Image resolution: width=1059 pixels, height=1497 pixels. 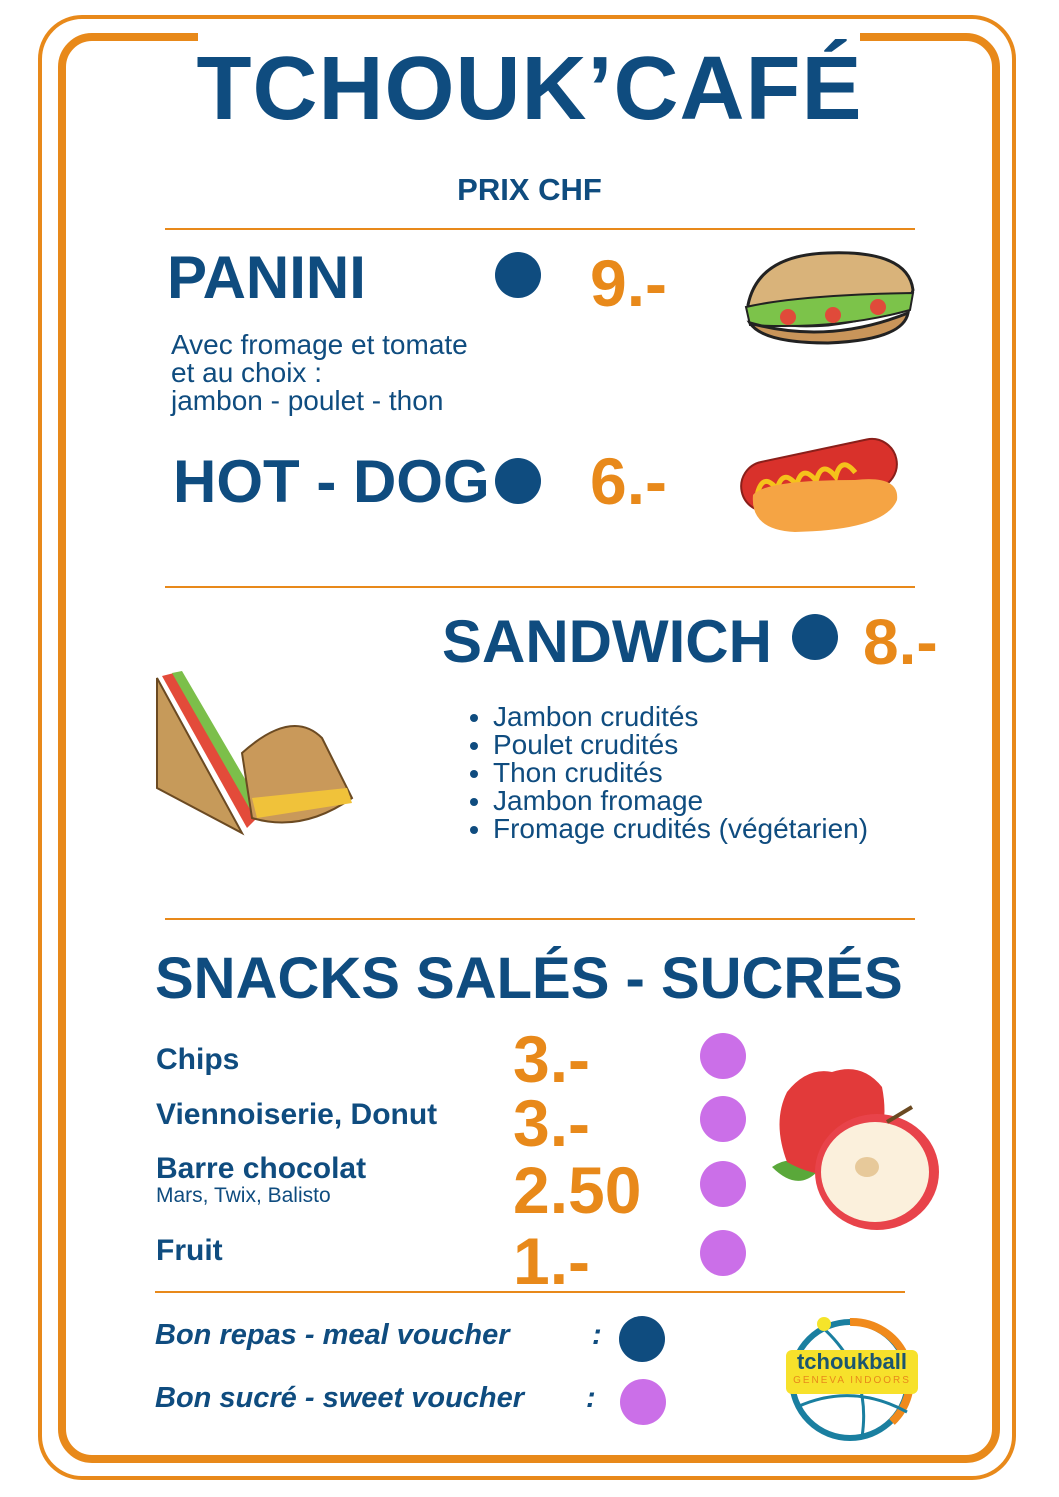 I want to click on border-gap, so click(x=529, y=35).